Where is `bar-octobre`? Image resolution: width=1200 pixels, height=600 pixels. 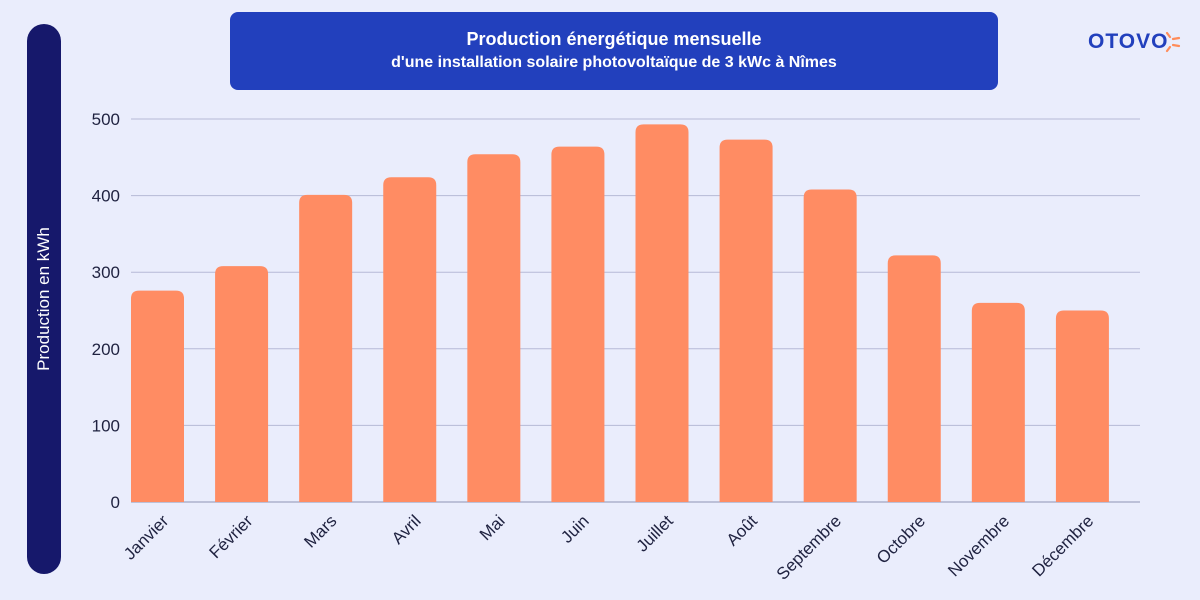 bar-octobre is located at coordinates (914, 378).